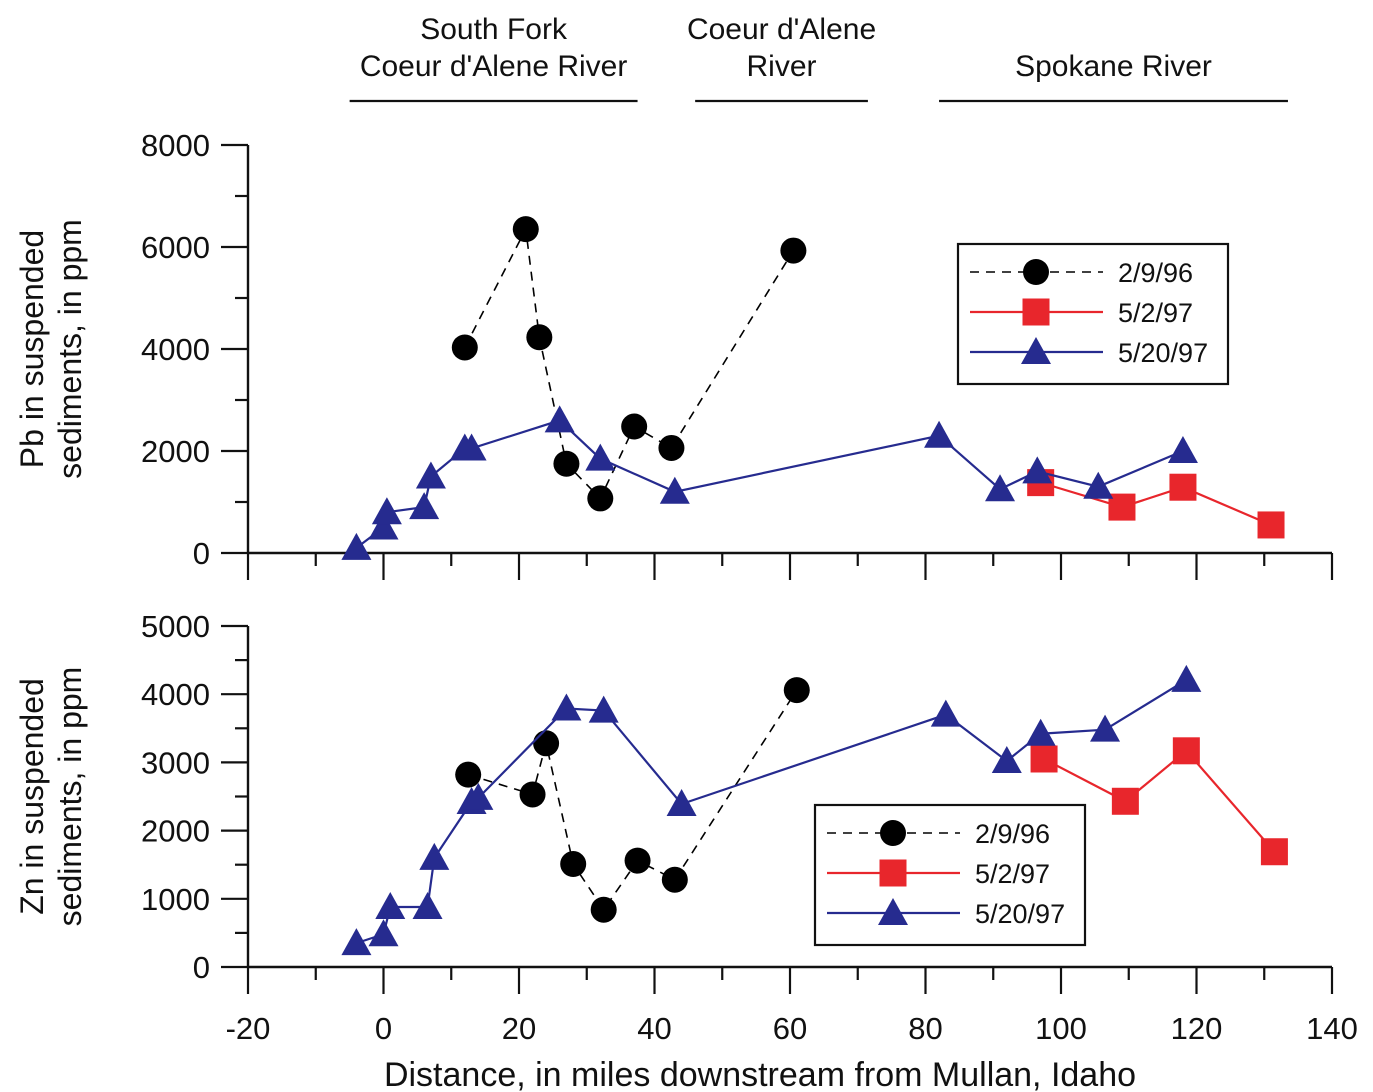  Describe the element at coordinates (632, 800) in the screenshot. I see `series-circle-group` at that location.